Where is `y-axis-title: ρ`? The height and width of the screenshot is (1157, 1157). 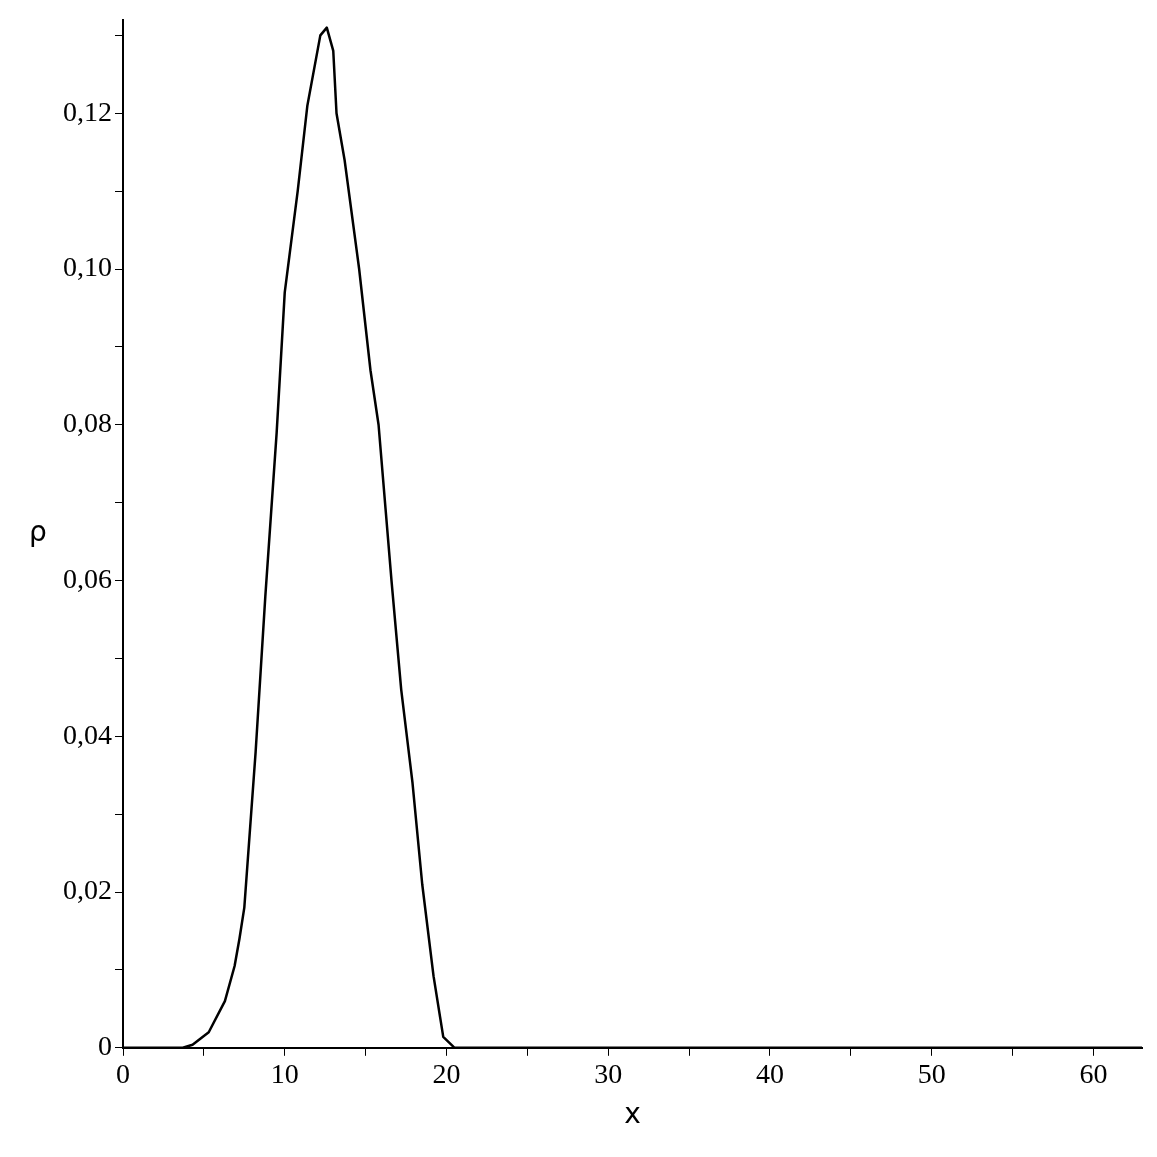
y-axis-title: ρ is located at coordinates (38, 532).